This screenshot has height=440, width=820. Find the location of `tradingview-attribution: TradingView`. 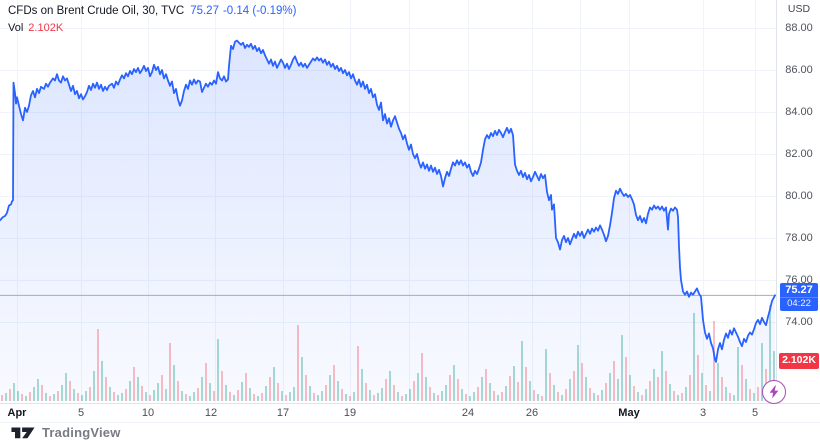

tradingview-attribution: TradingView is located at coordinates (65, 432).